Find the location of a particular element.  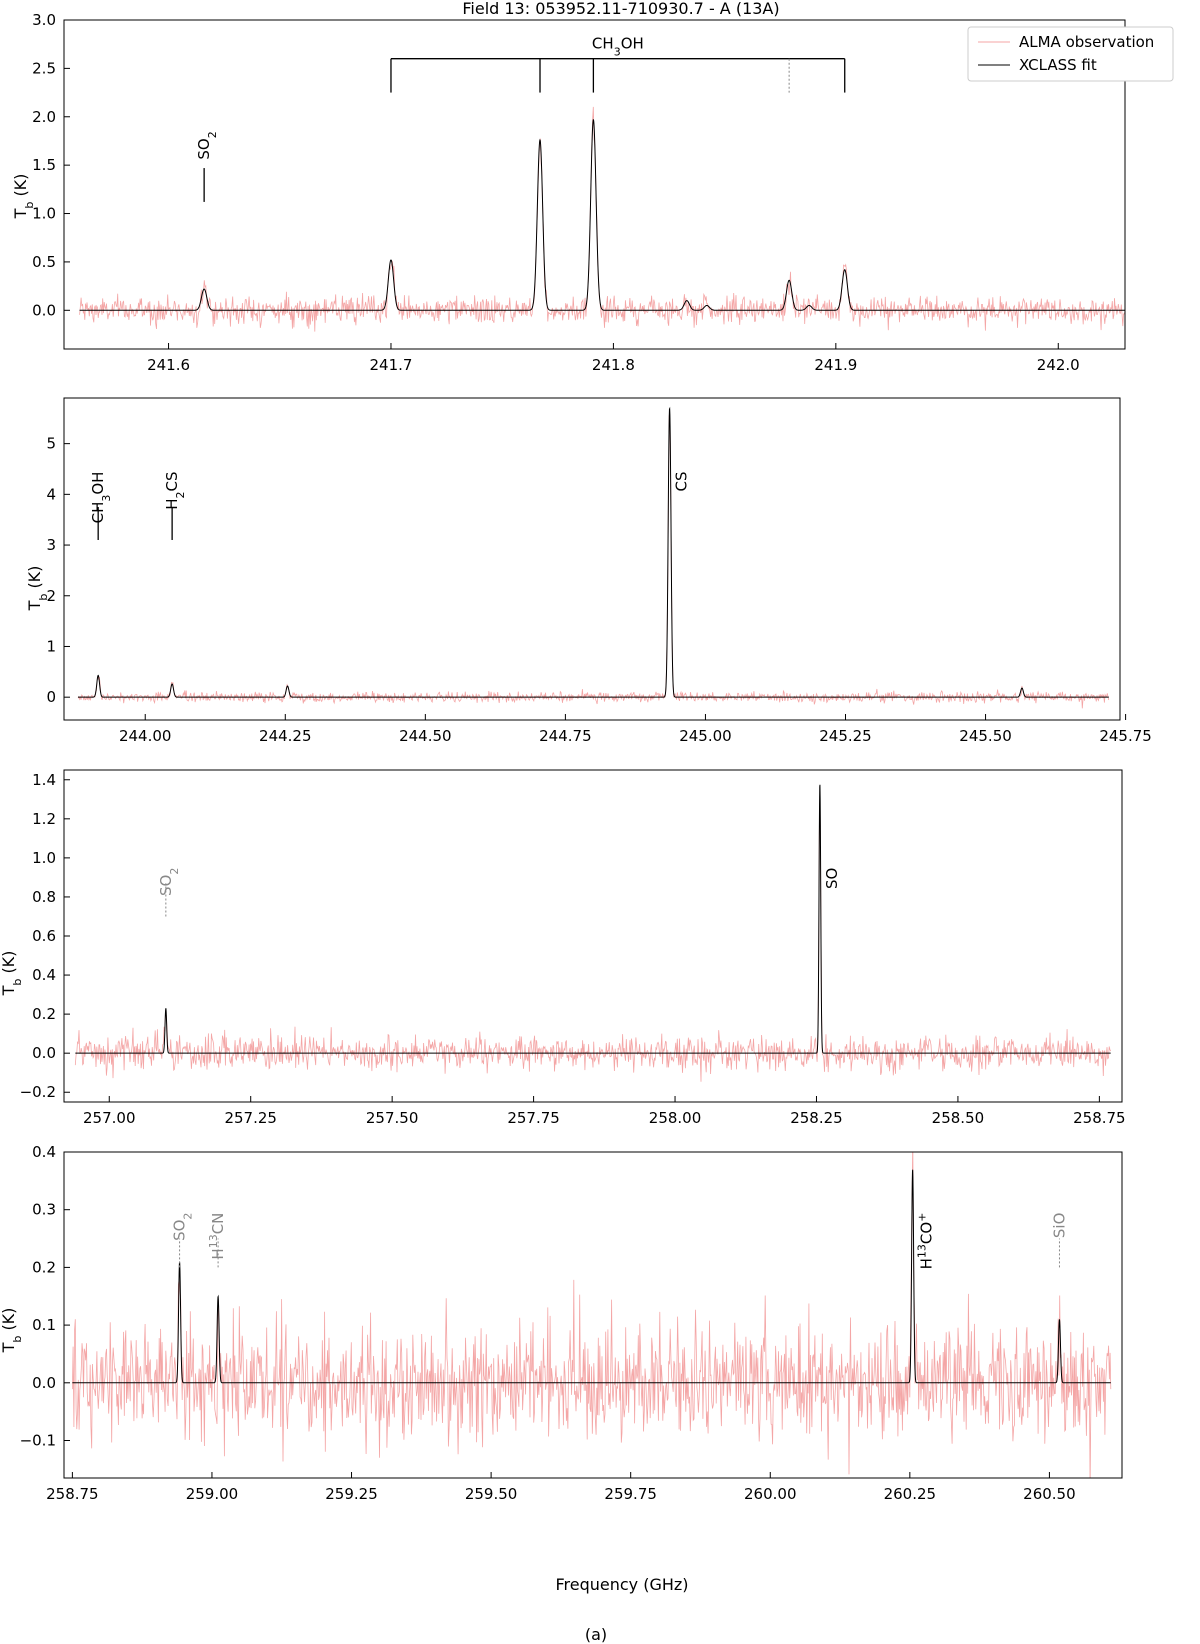

y-tick-label: 0.8 is located at coordinates (44, 897).